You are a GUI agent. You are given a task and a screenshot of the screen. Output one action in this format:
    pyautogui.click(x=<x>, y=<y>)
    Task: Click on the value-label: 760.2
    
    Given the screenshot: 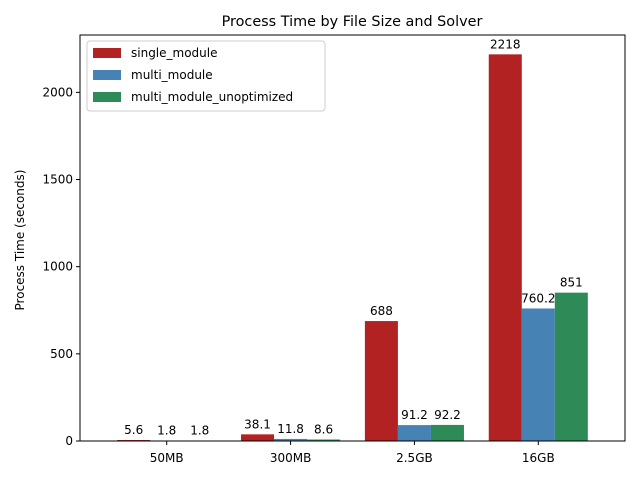 What is the action you would take?
    pyautogui.click(x=538, y=298)
    